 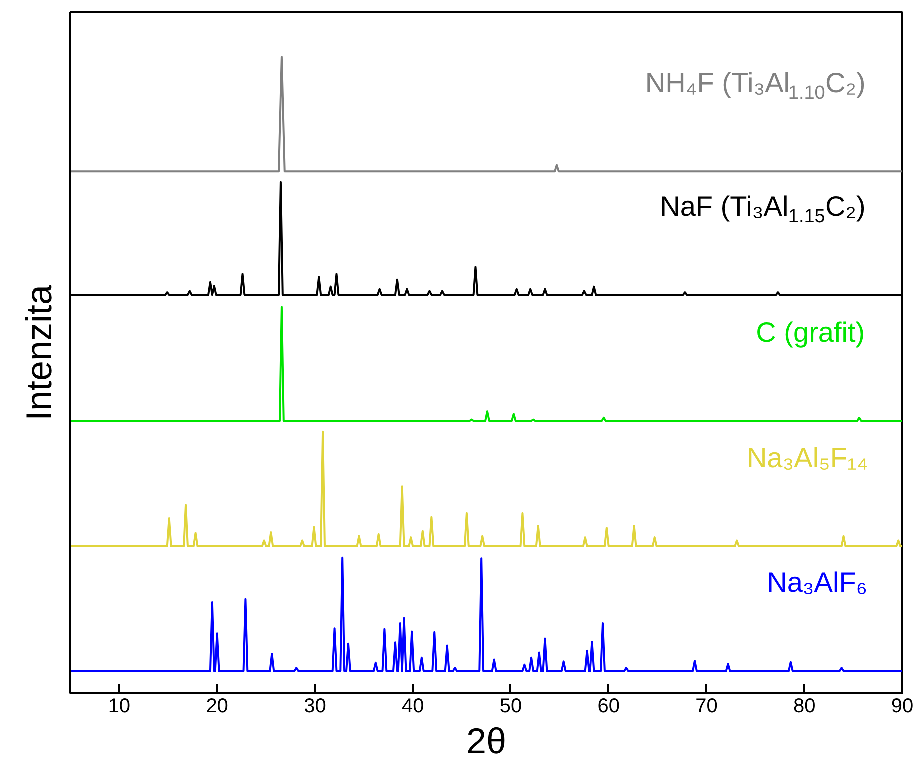 What do you see at coordinates (486, 741) in the screenshot?
I see `x-axis-title: 2θ` at bounding box center [486, 741].